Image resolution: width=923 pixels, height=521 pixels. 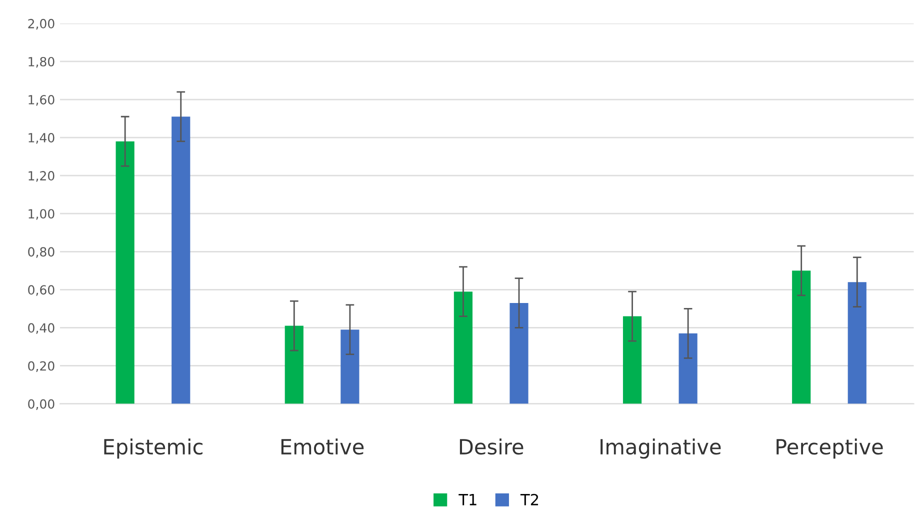 I want to click on y-tick-label: 0,60, so click(x=41, y=290).